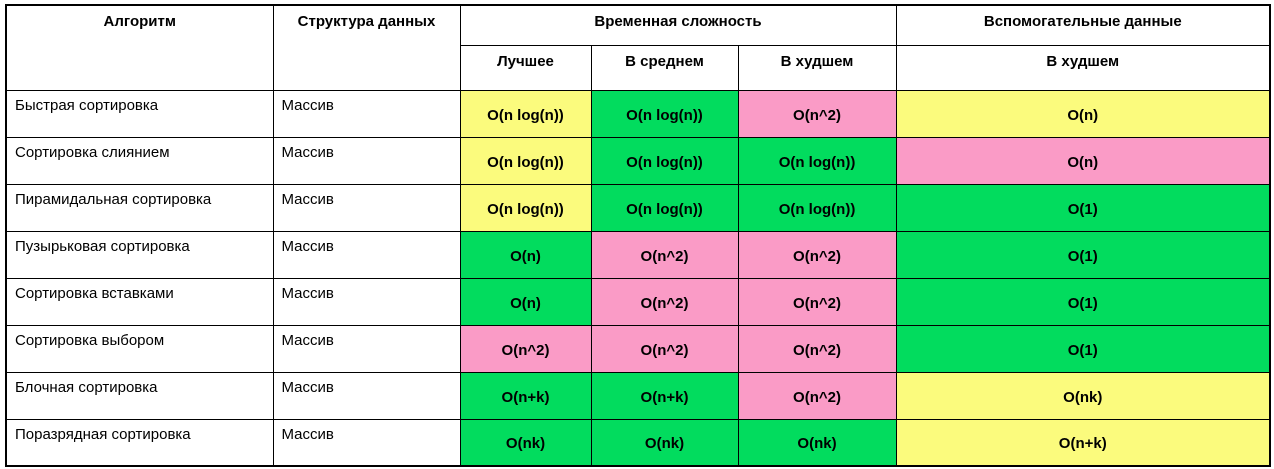 Image resolution: width=1274 pixels, height=469 pixels. I want to click on subheader-aux-worst: В худшем, so click(1083, 67).